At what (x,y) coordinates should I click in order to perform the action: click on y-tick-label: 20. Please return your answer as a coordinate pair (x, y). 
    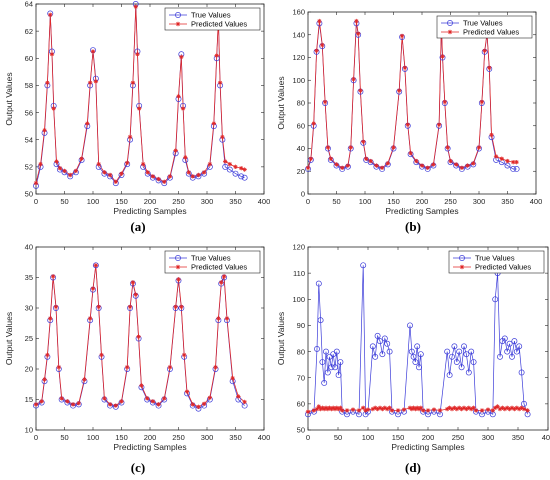
    Looking at the image, I should click on (301, 171).